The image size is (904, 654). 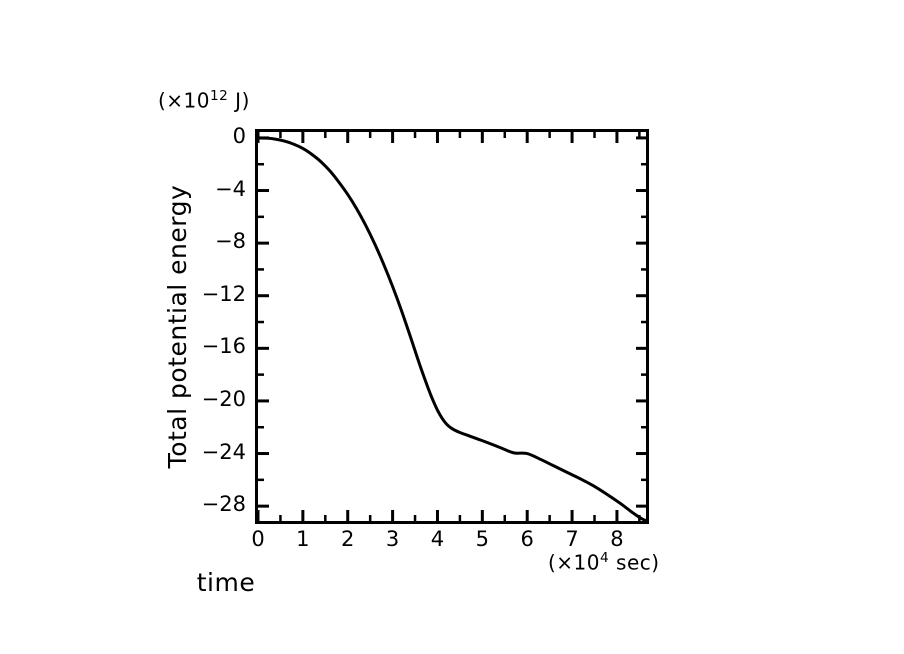 I want to click on y-axis-unit-label: (×1012 J), so click(x=204, y=100).